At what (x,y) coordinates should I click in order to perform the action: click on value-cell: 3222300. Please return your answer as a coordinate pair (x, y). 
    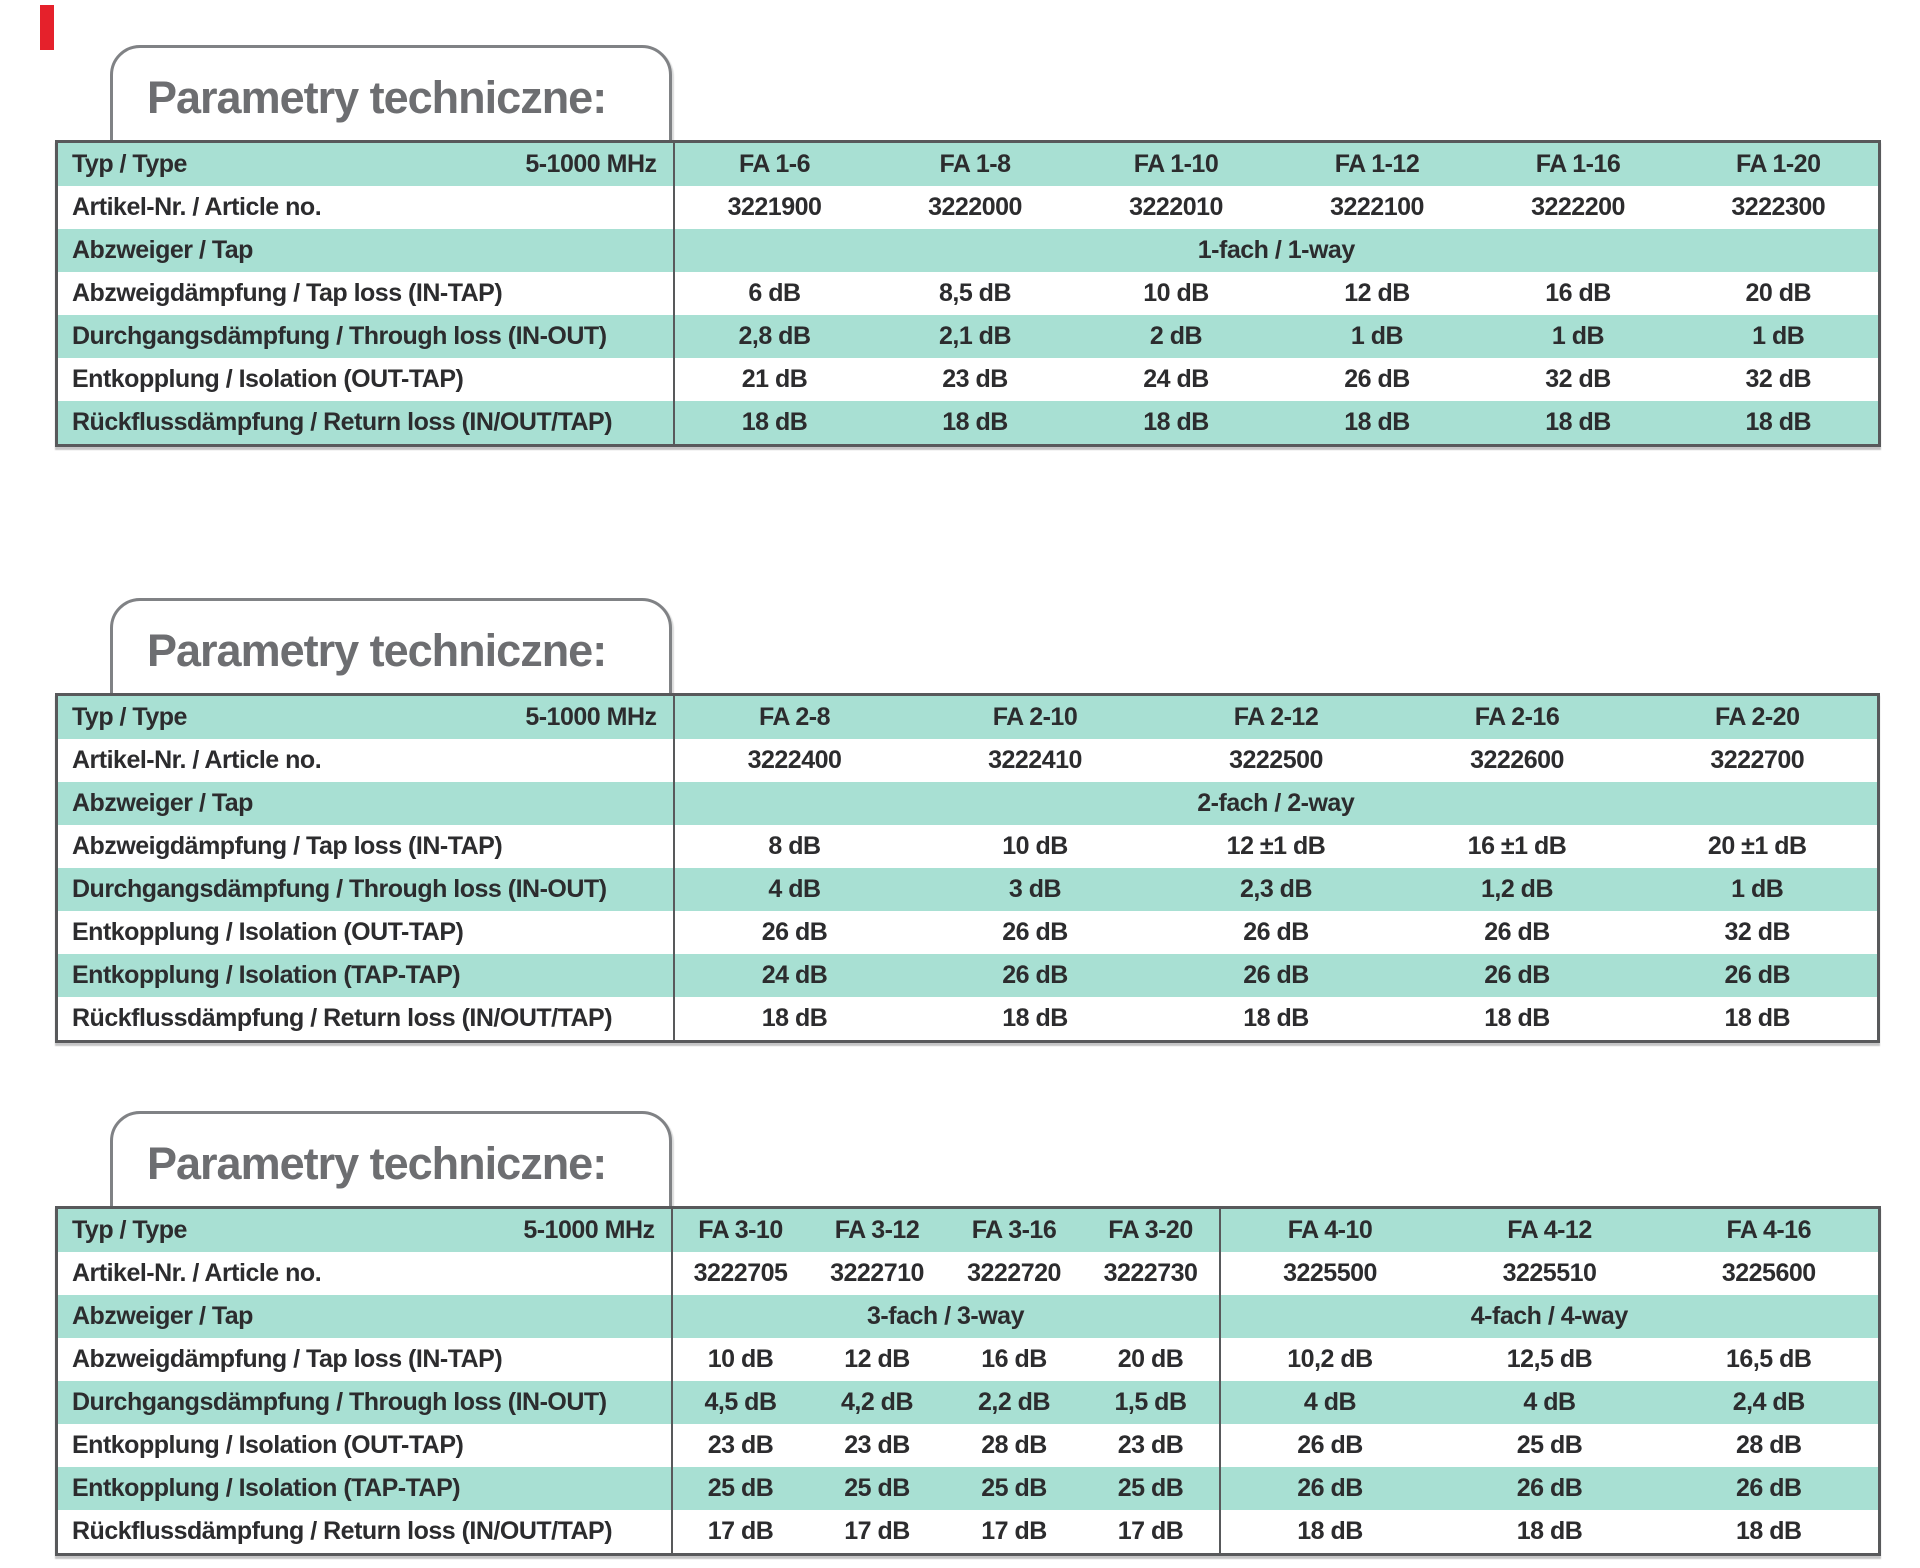
    Looking at the image, I should click on (1778, 207).